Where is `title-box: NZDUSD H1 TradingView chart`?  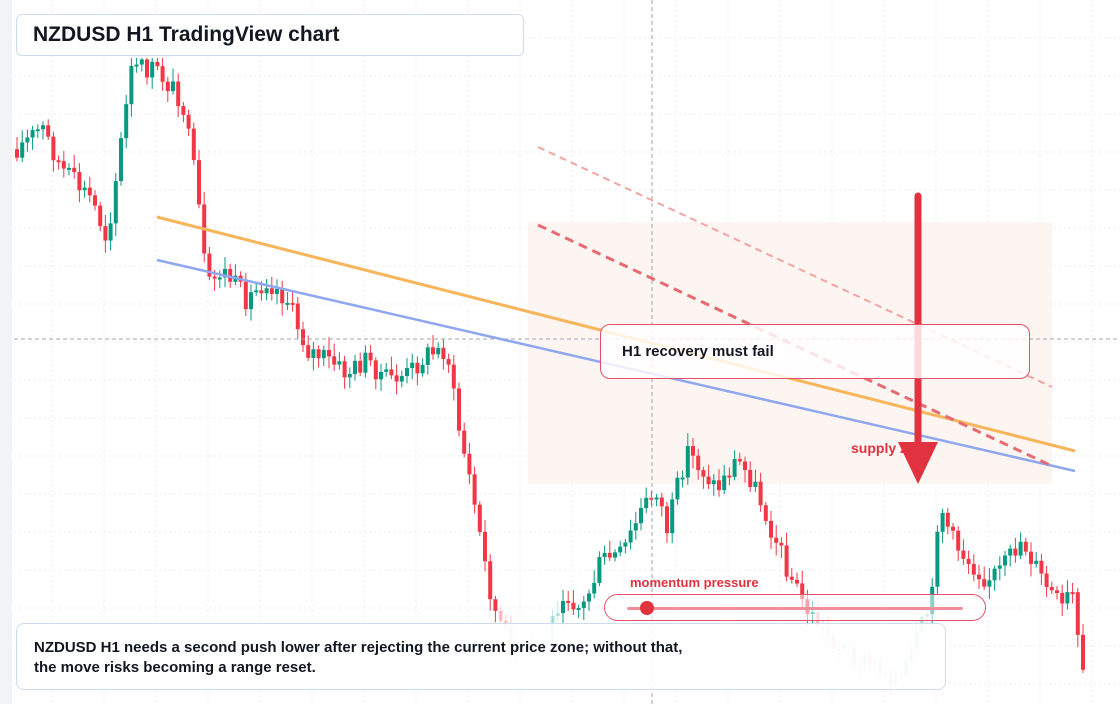
title-box: NZDUSD H1 TradingView chart is located at coordinates (270, 35).